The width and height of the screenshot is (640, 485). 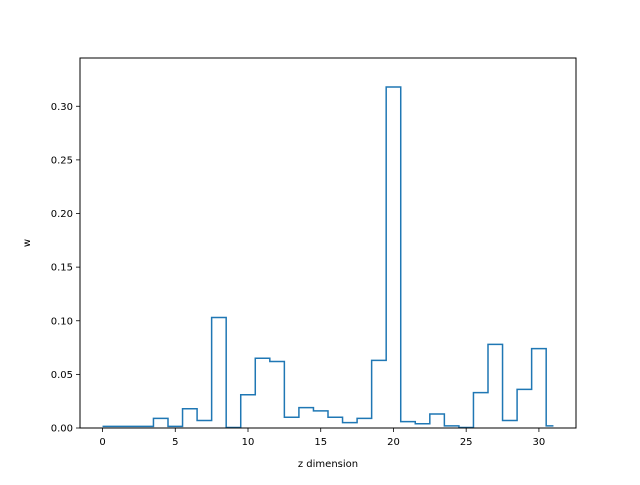 I want to click on y-tick-label: 0.20, so click(x=62, y=214).